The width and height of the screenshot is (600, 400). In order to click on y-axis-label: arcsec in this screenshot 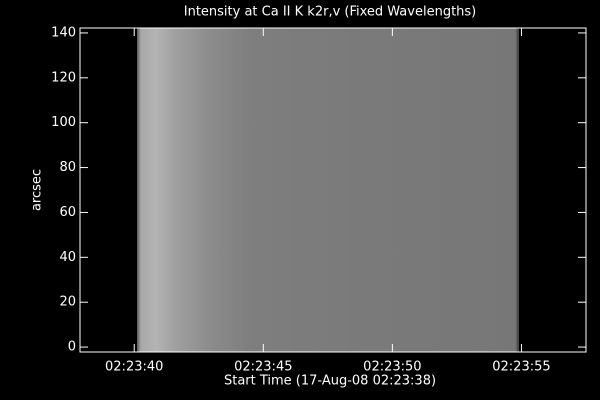, I will do `click(37, 190)`.